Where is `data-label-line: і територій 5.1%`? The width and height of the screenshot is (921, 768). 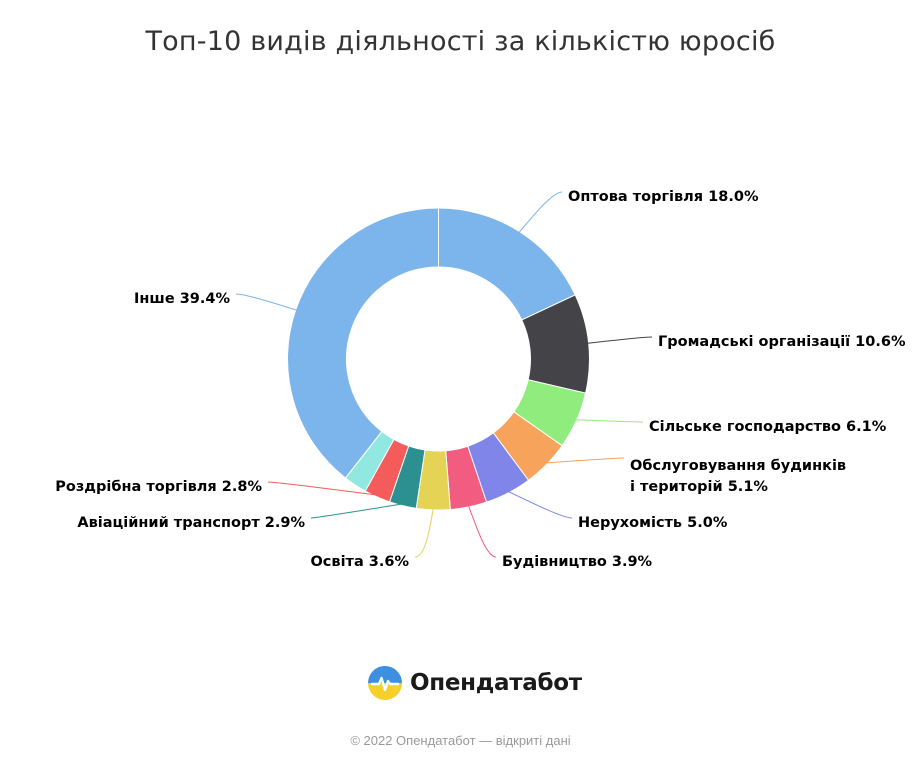
data-label-line: і територій 5.1% is located at coordinates (699, 487).